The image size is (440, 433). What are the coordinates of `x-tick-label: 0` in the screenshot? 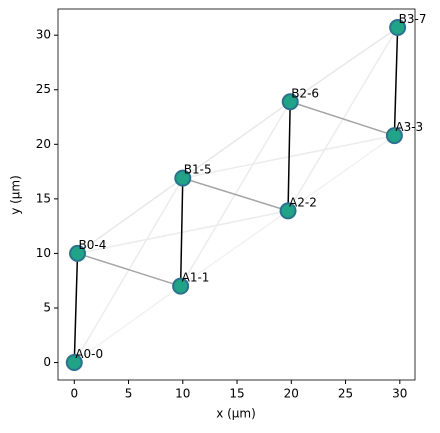 It's located at (74, 394).